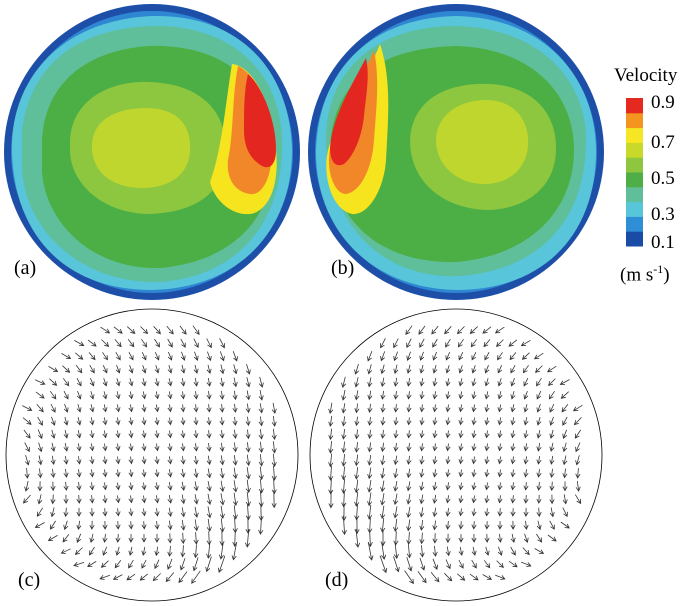  I want to click on panel-label-c: (c), so click(29, 580).